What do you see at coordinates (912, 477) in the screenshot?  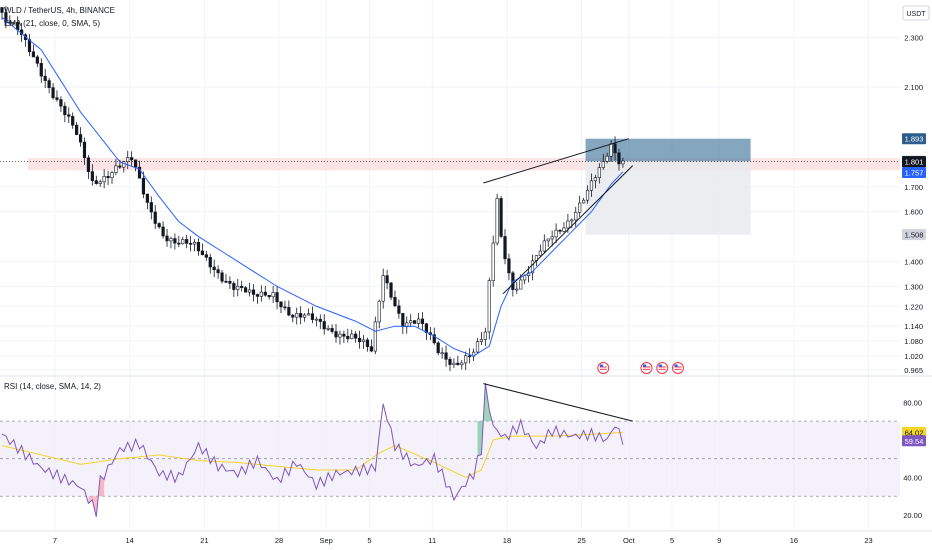 I see `rsi-tick-label: 40.00` at bounding box center [912, 477].